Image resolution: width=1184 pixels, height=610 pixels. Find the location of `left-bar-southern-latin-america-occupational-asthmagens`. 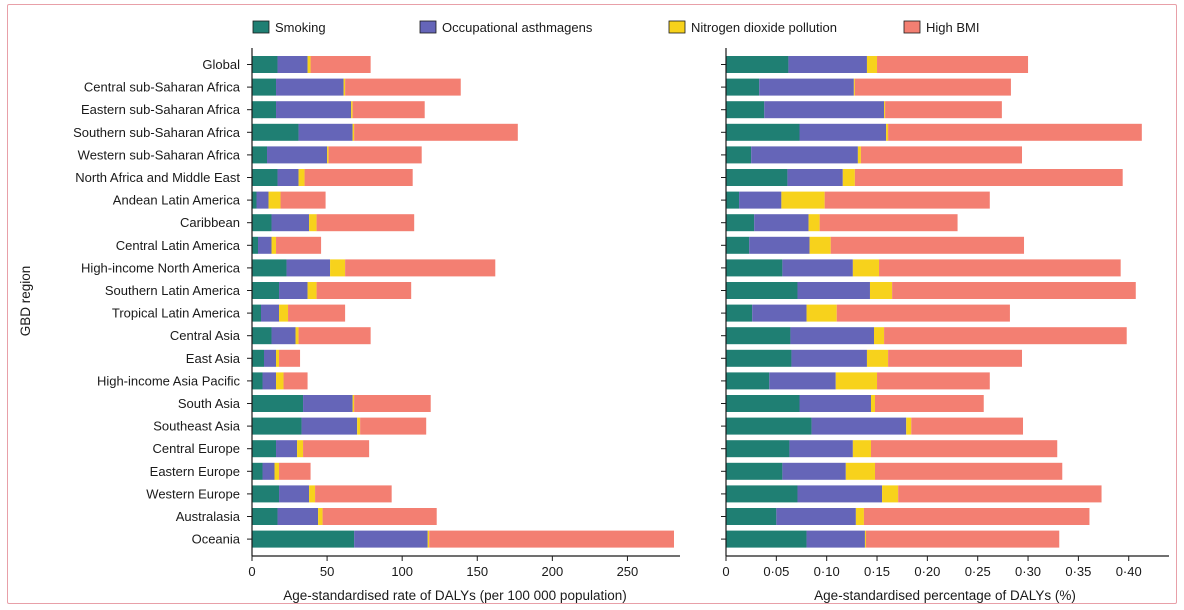

left-bar-southern-latin-america-occupational-asthmagens is located at coordinates (293, 290).